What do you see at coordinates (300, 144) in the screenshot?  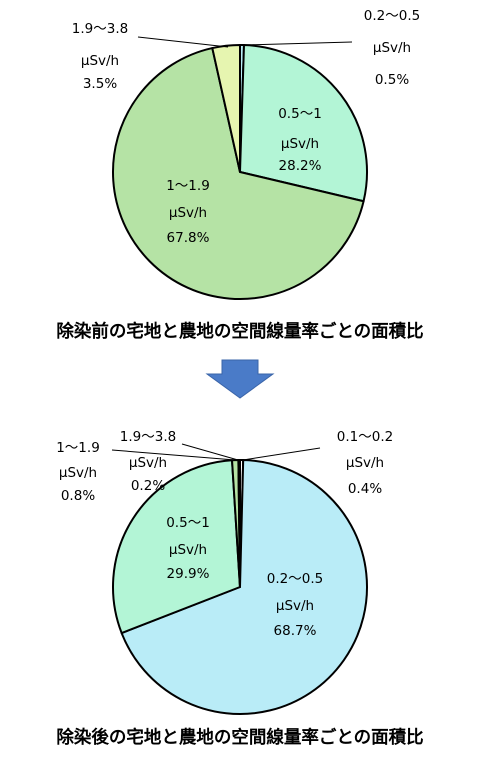 I see `slice-label-before-1-unit: μSv/h` at bounding box center [300, 144].